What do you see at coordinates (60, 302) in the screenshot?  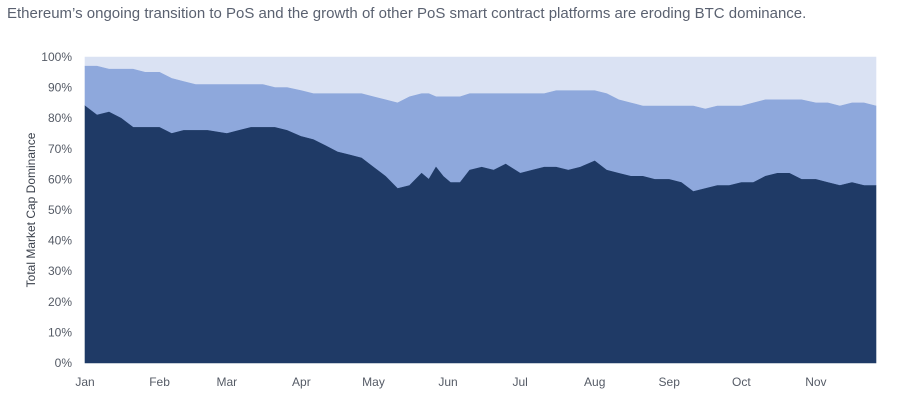 I see `y-tick-label: 20%` at bounding box center [60, 302].